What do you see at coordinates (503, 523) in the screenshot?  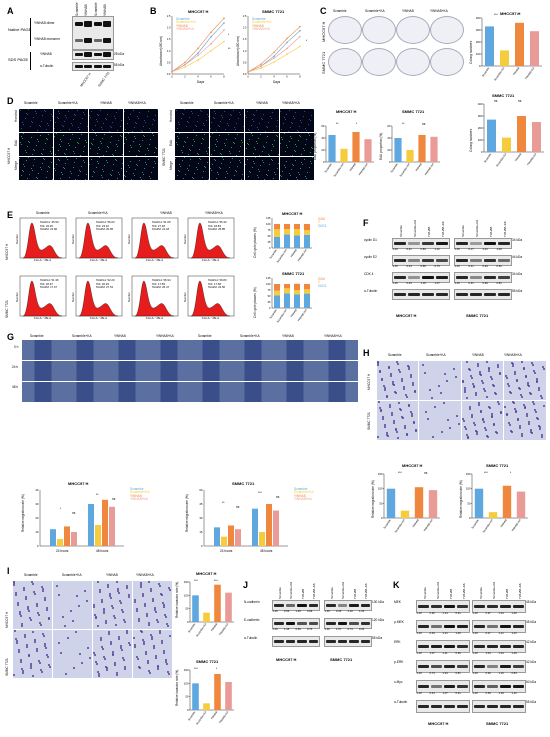 I see `x-tick-label: YWHAB` at bounding box center [503, 523].